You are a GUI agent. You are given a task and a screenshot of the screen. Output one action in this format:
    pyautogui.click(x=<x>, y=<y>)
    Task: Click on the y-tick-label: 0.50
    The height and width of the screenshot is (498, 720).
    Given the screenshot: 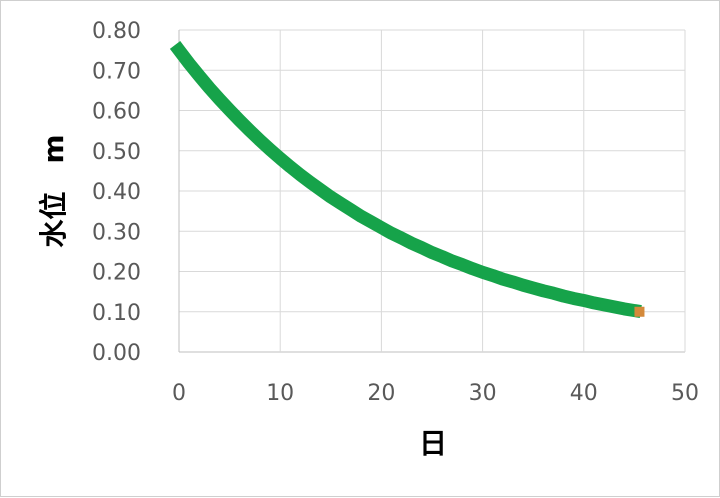 What is the action you would take?
    pyautogui.click(x=116, y=152)
    